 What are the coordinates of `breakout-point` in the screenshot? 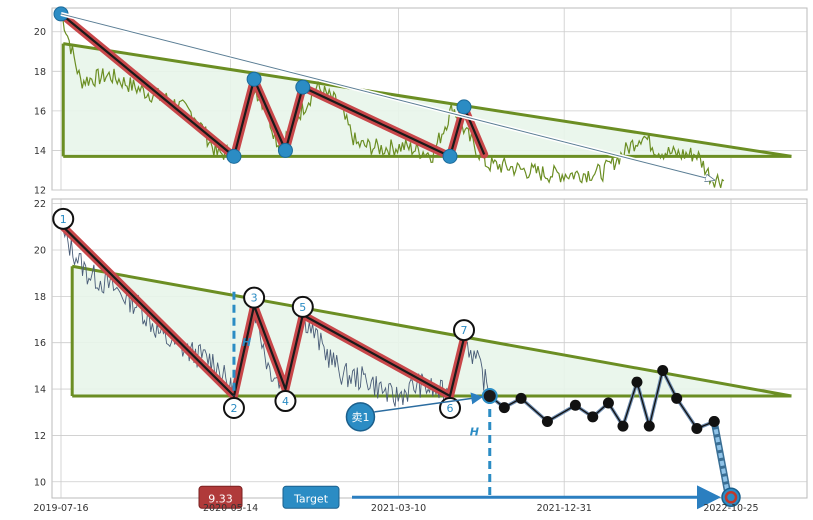 It's located at (489, 396).